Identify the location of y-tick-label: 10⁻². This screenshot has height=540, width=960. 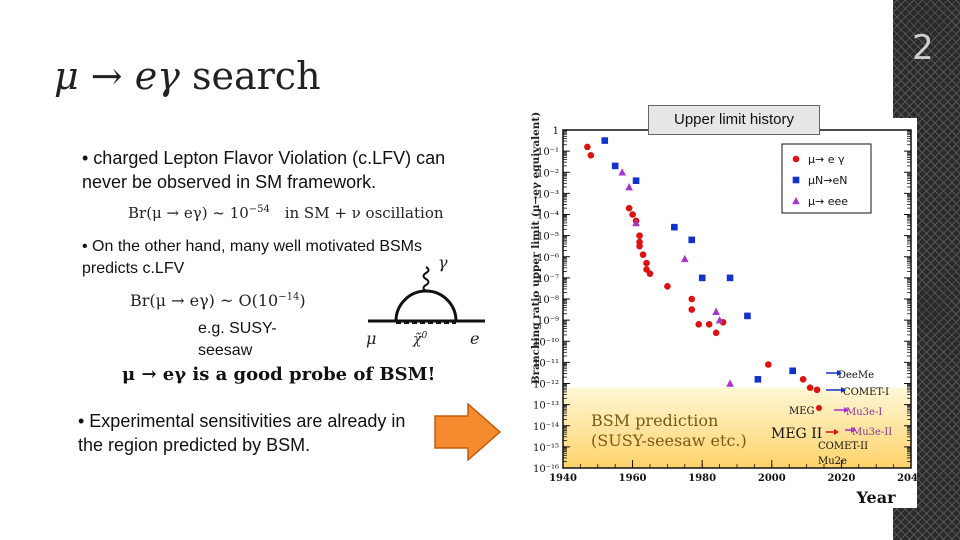
(548, 173).